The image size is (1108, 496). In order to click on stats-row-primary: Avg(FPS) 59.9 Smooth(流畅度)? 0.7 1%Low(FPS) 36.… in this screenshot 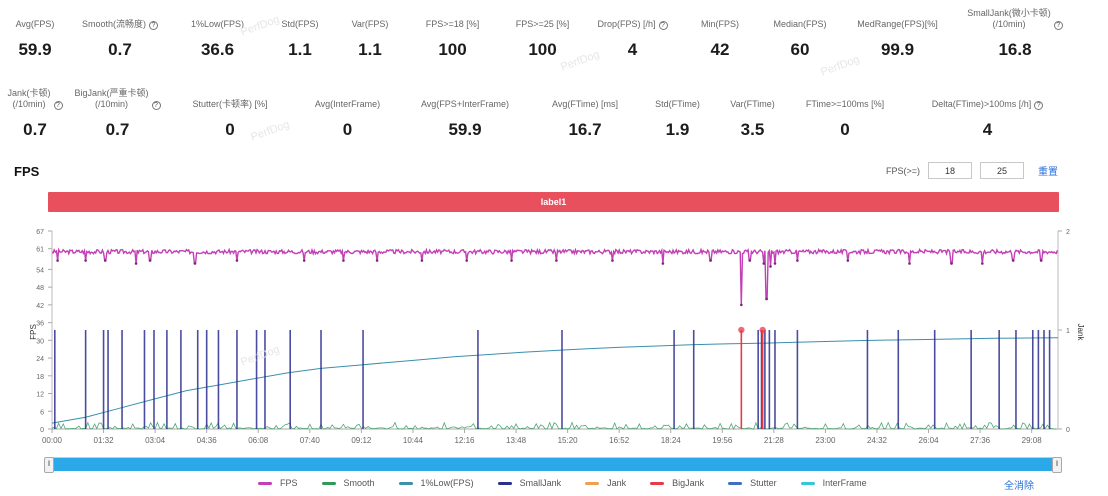, I will do `click(554, 30)`.